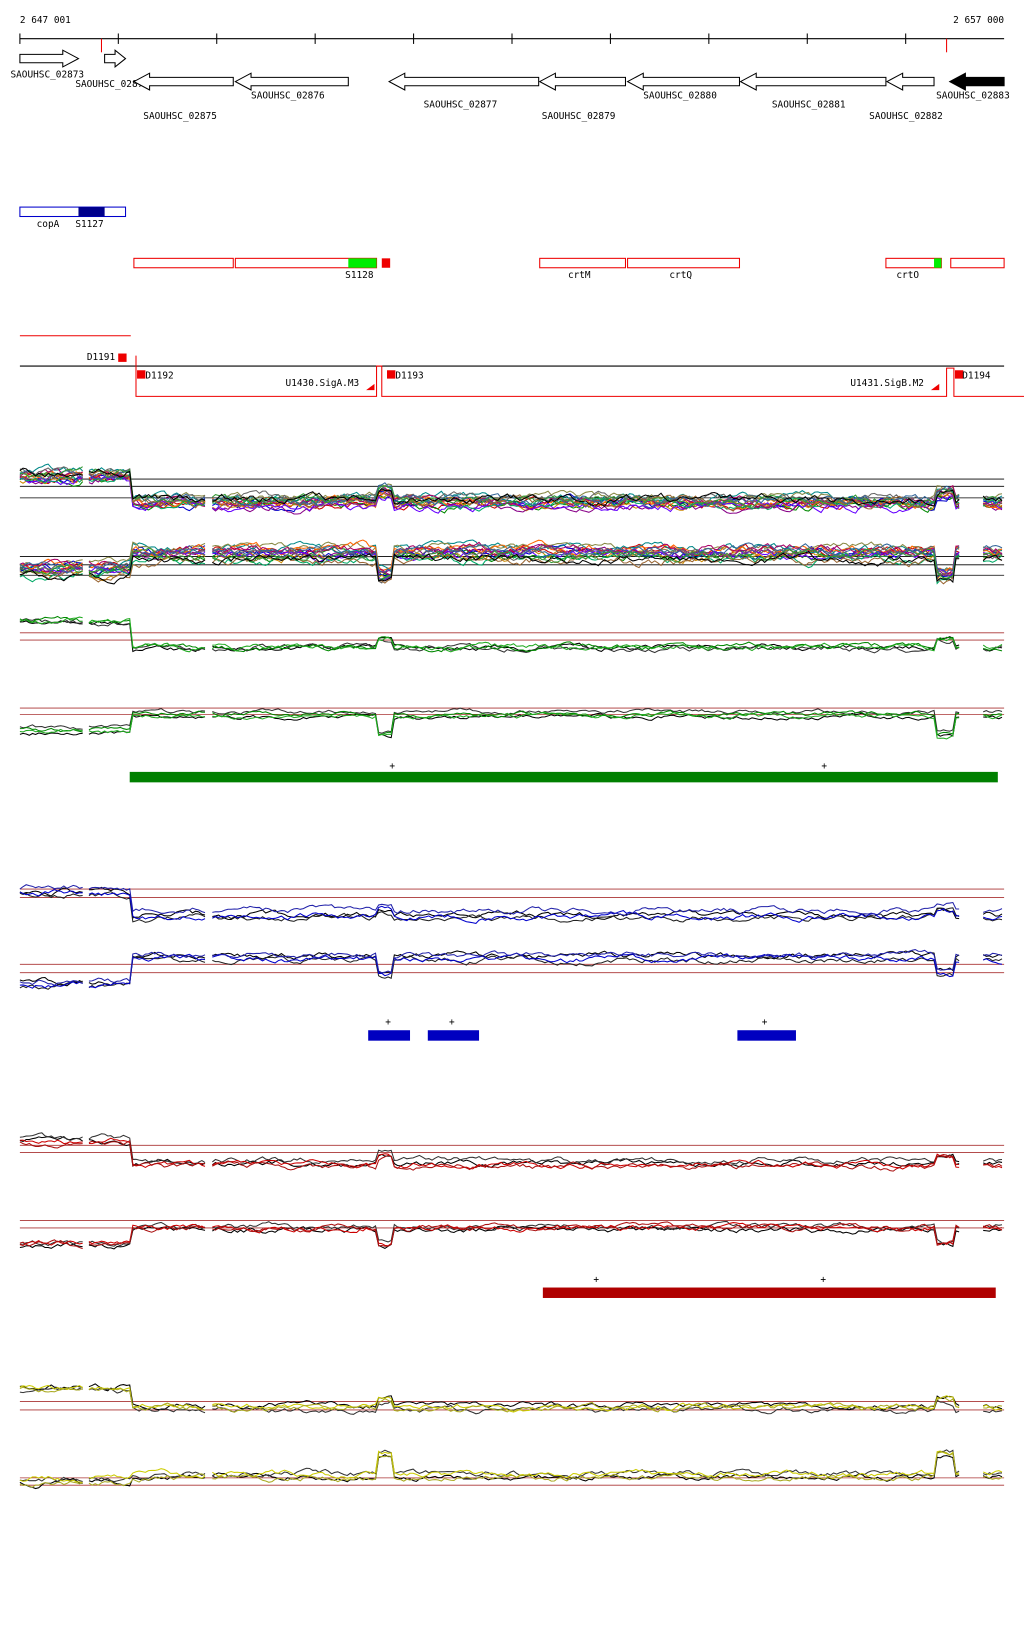  I want to click on transcript-label: D1191, so click(101, 357).